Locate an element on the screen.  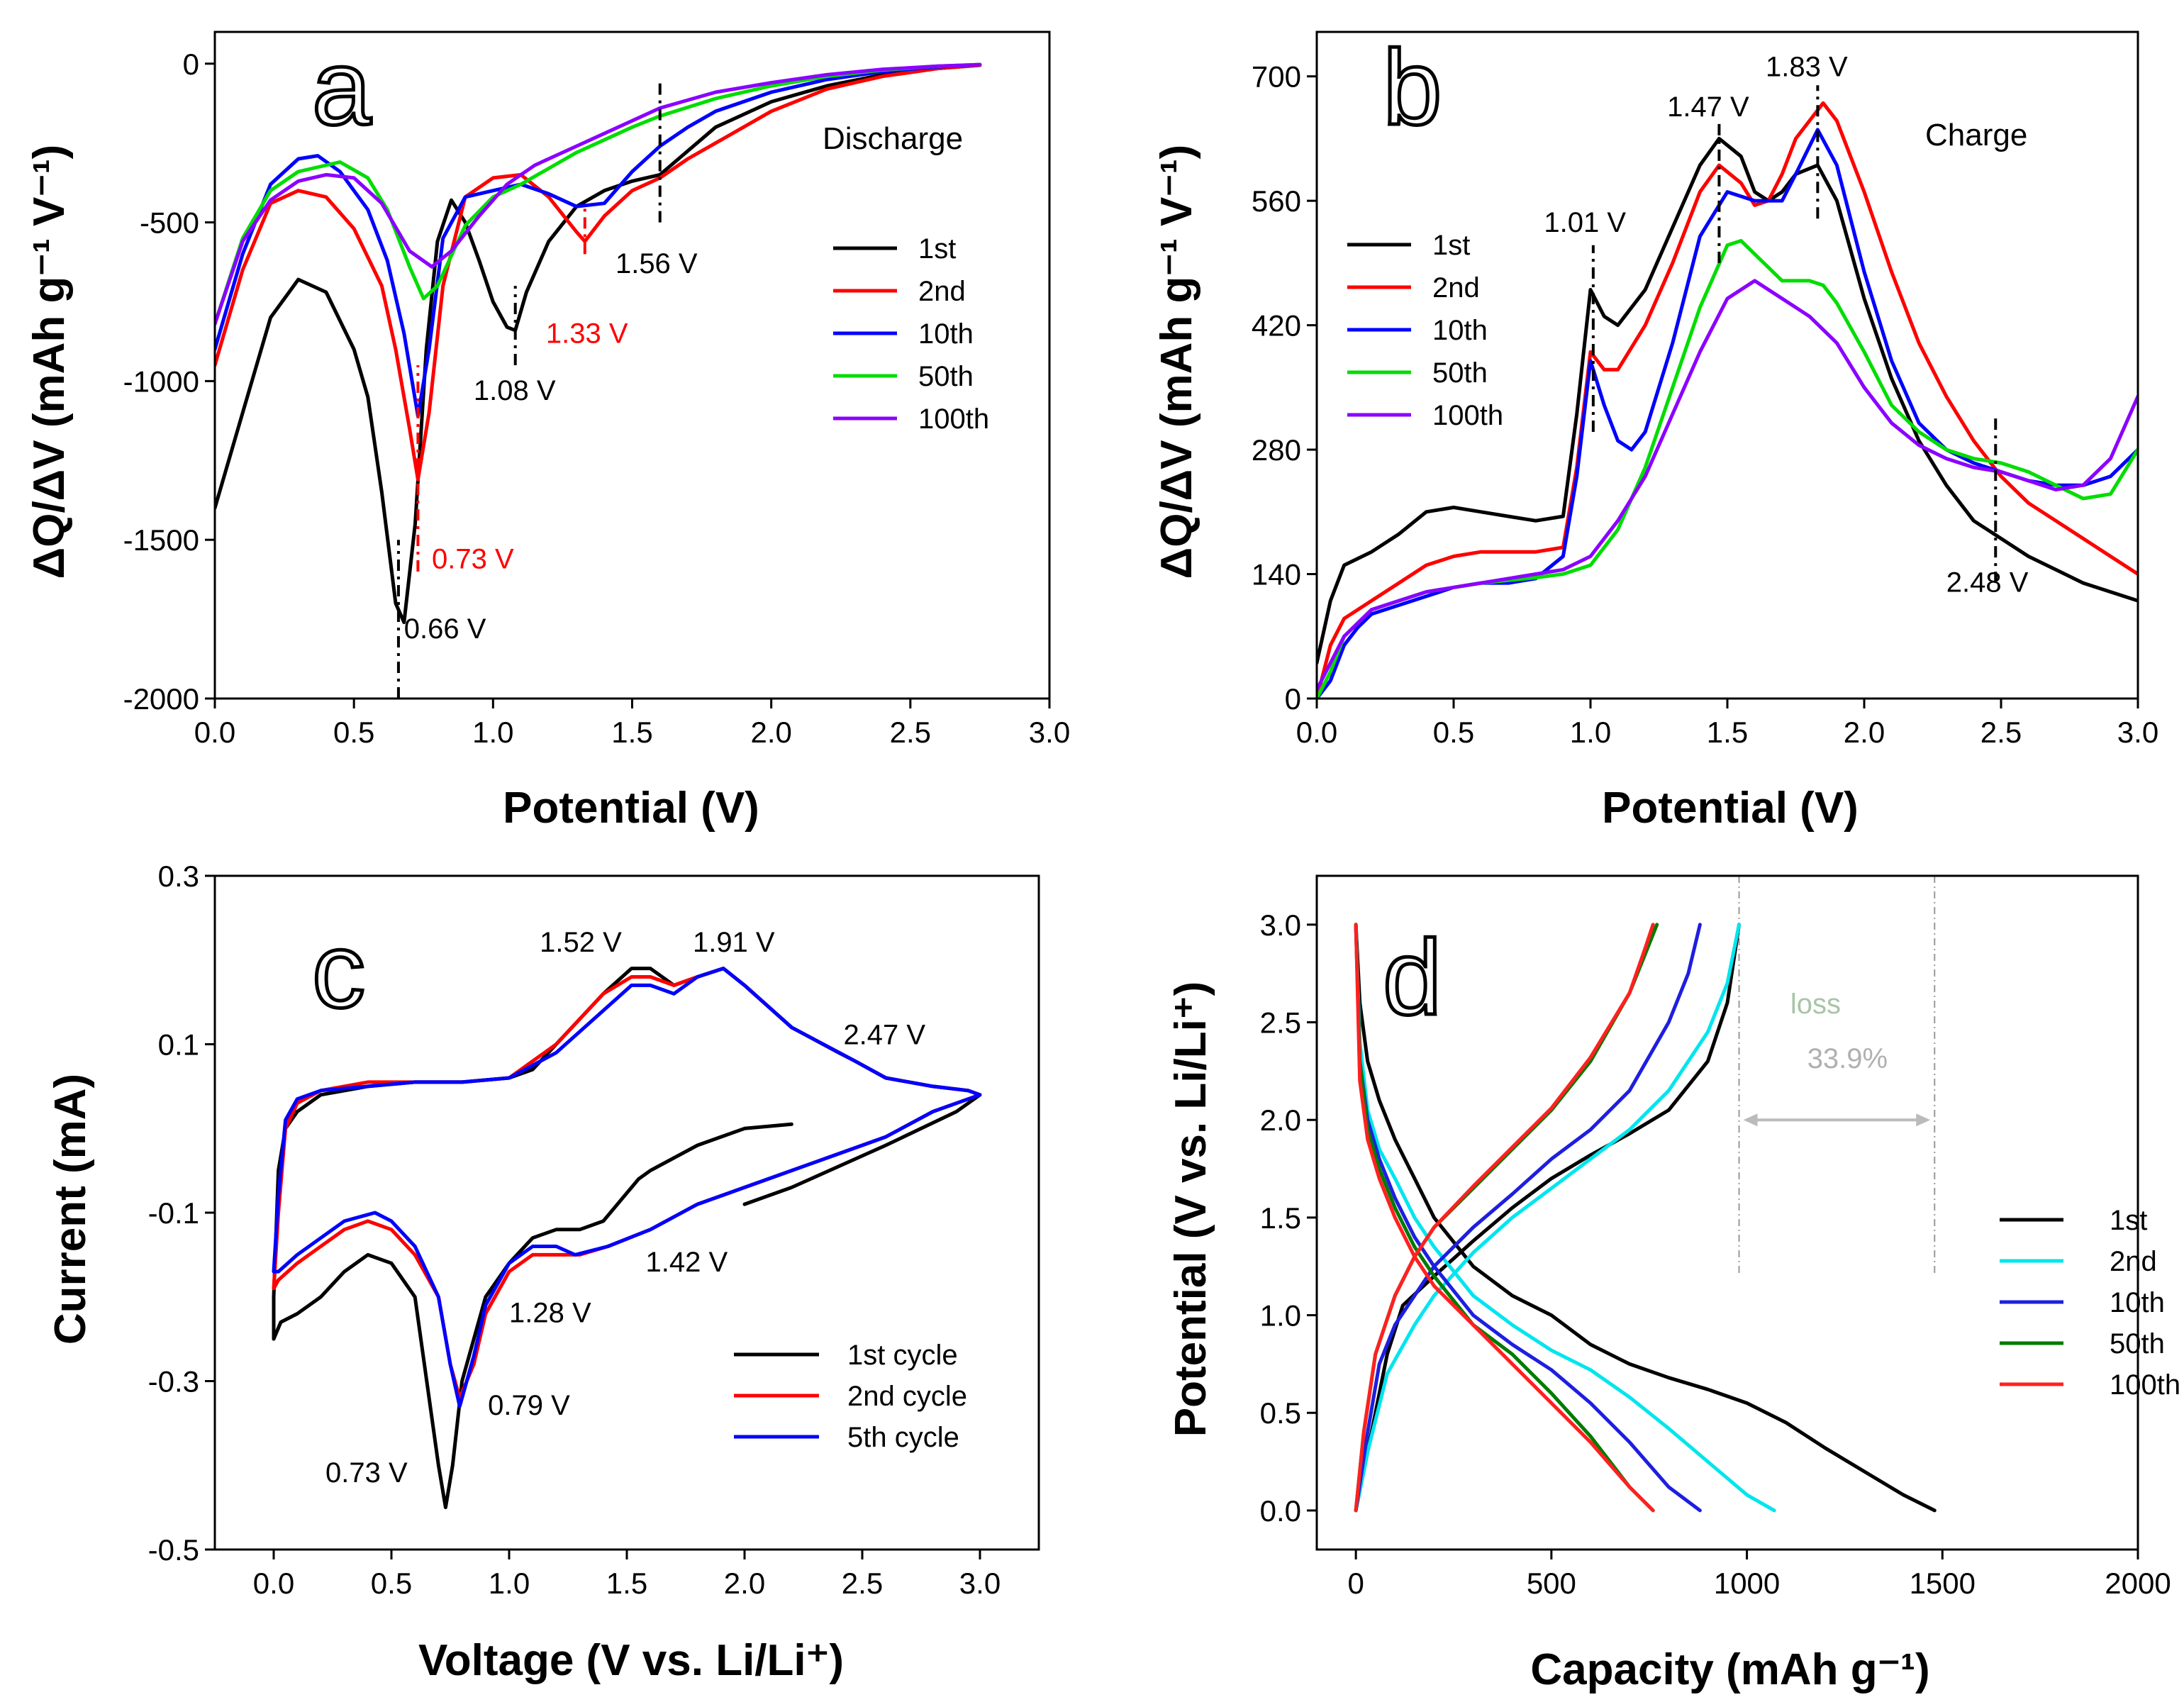
panel-d-ytick-label: 1.5 is located at coordinates (1281, 1218).